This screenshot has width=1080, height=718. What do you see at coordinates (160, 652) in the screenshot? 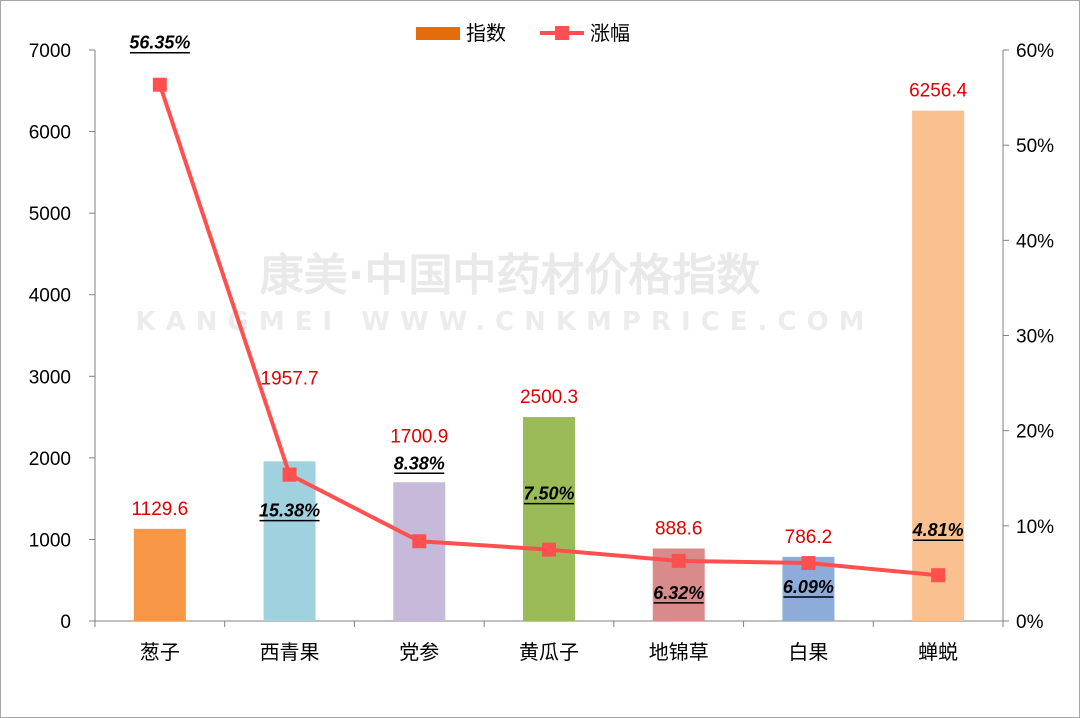
I see `category-label: 葱子` at bounding box center [160, 652].